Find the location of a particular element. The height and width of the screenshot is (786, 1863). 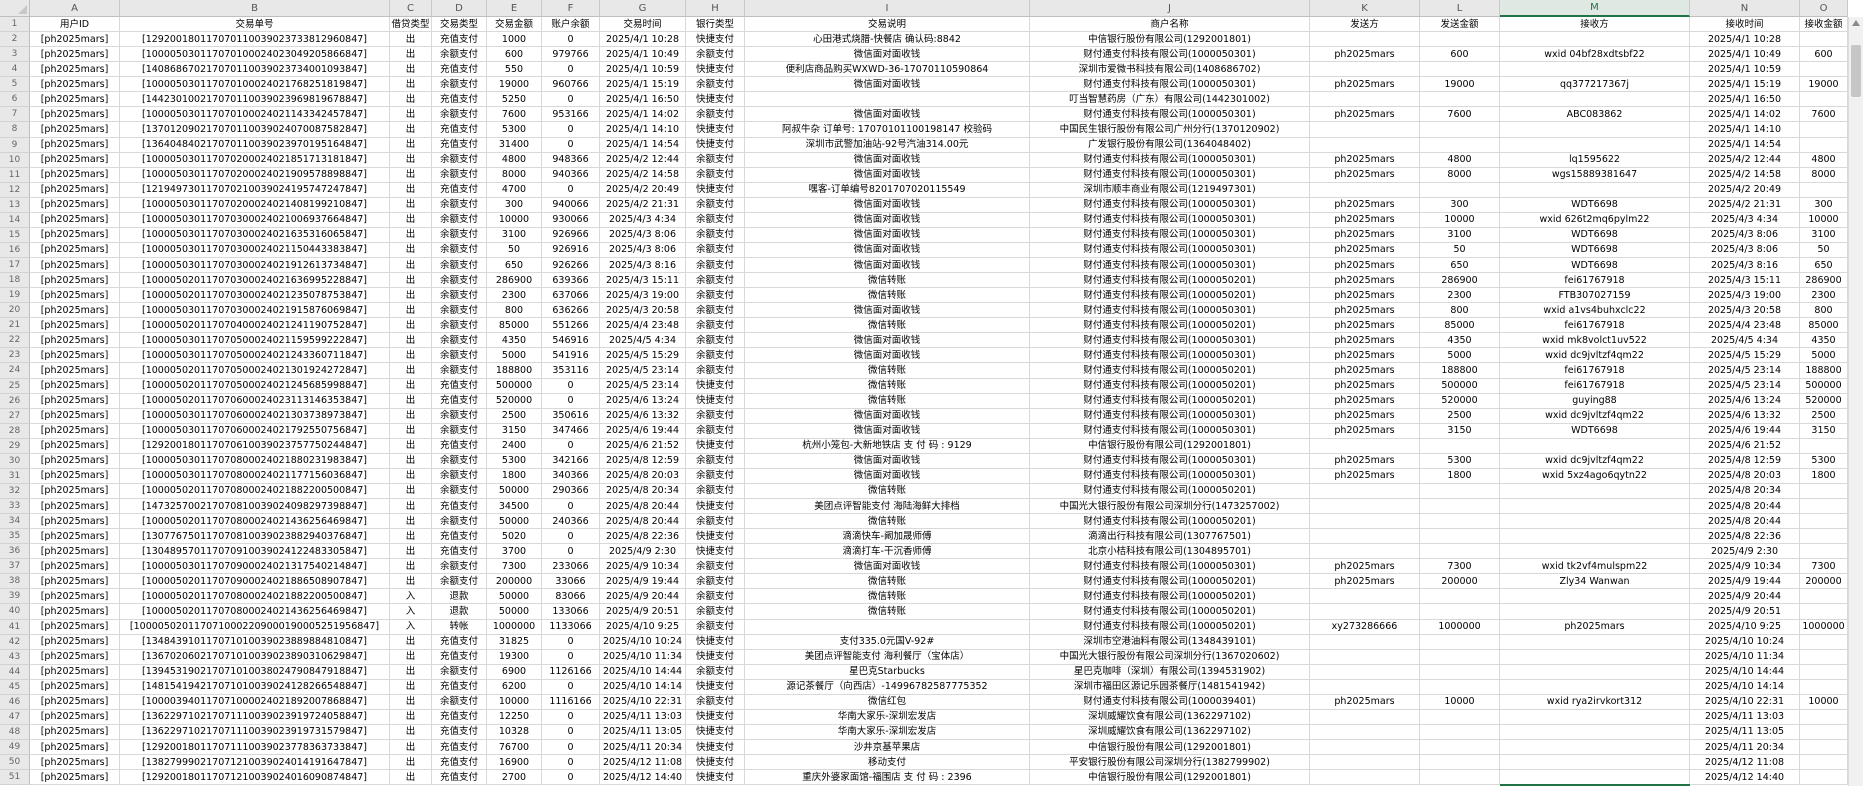

vertical-scrollbar is located at coordinates (1855, 401).